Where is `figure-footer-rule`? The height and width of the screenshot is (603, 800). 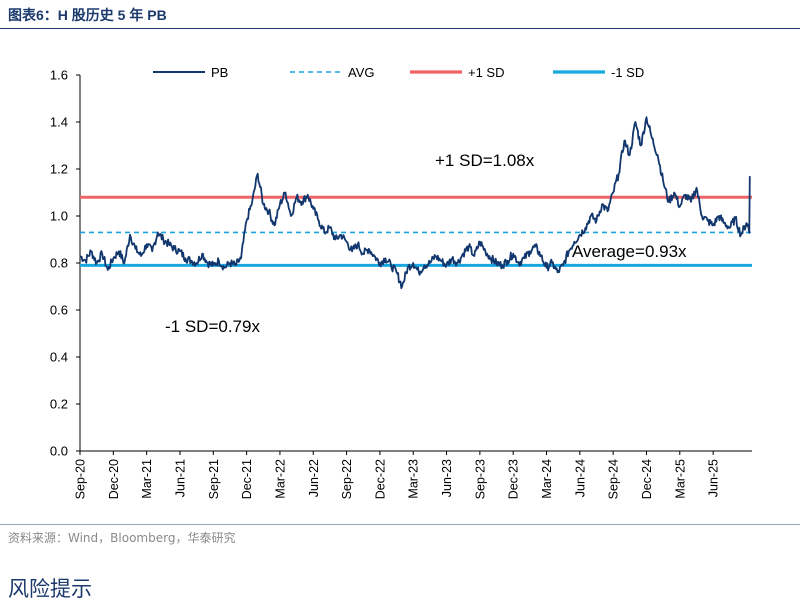
figure-footer-rule is located at coordinates (400, 524).